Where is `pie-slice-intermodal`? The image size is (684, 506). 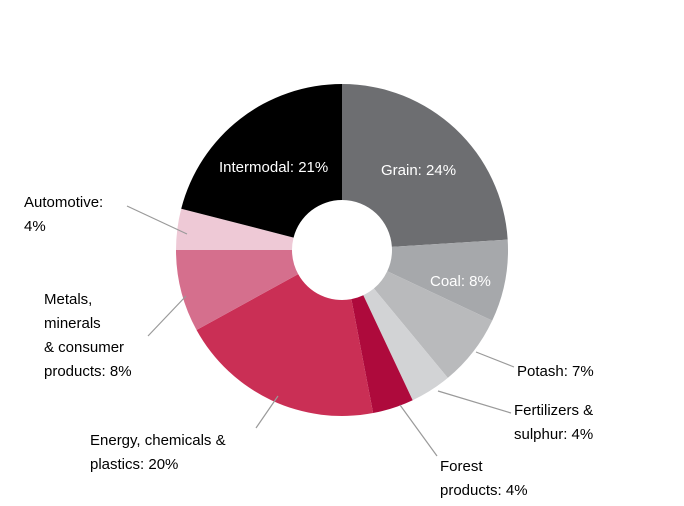
pie-slice-intermodal is located at coordinates (261, 161).